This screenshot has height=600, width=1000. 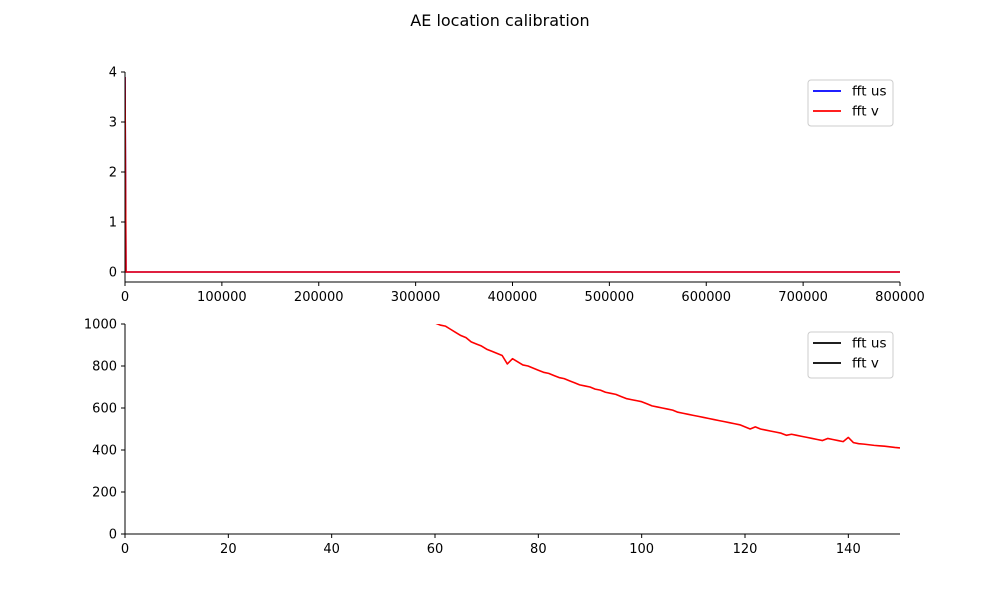 What do you see at coordinates (848, 549) in the screenshot?
I see `x-tick-label: 140` at bounding box center [848, 549].